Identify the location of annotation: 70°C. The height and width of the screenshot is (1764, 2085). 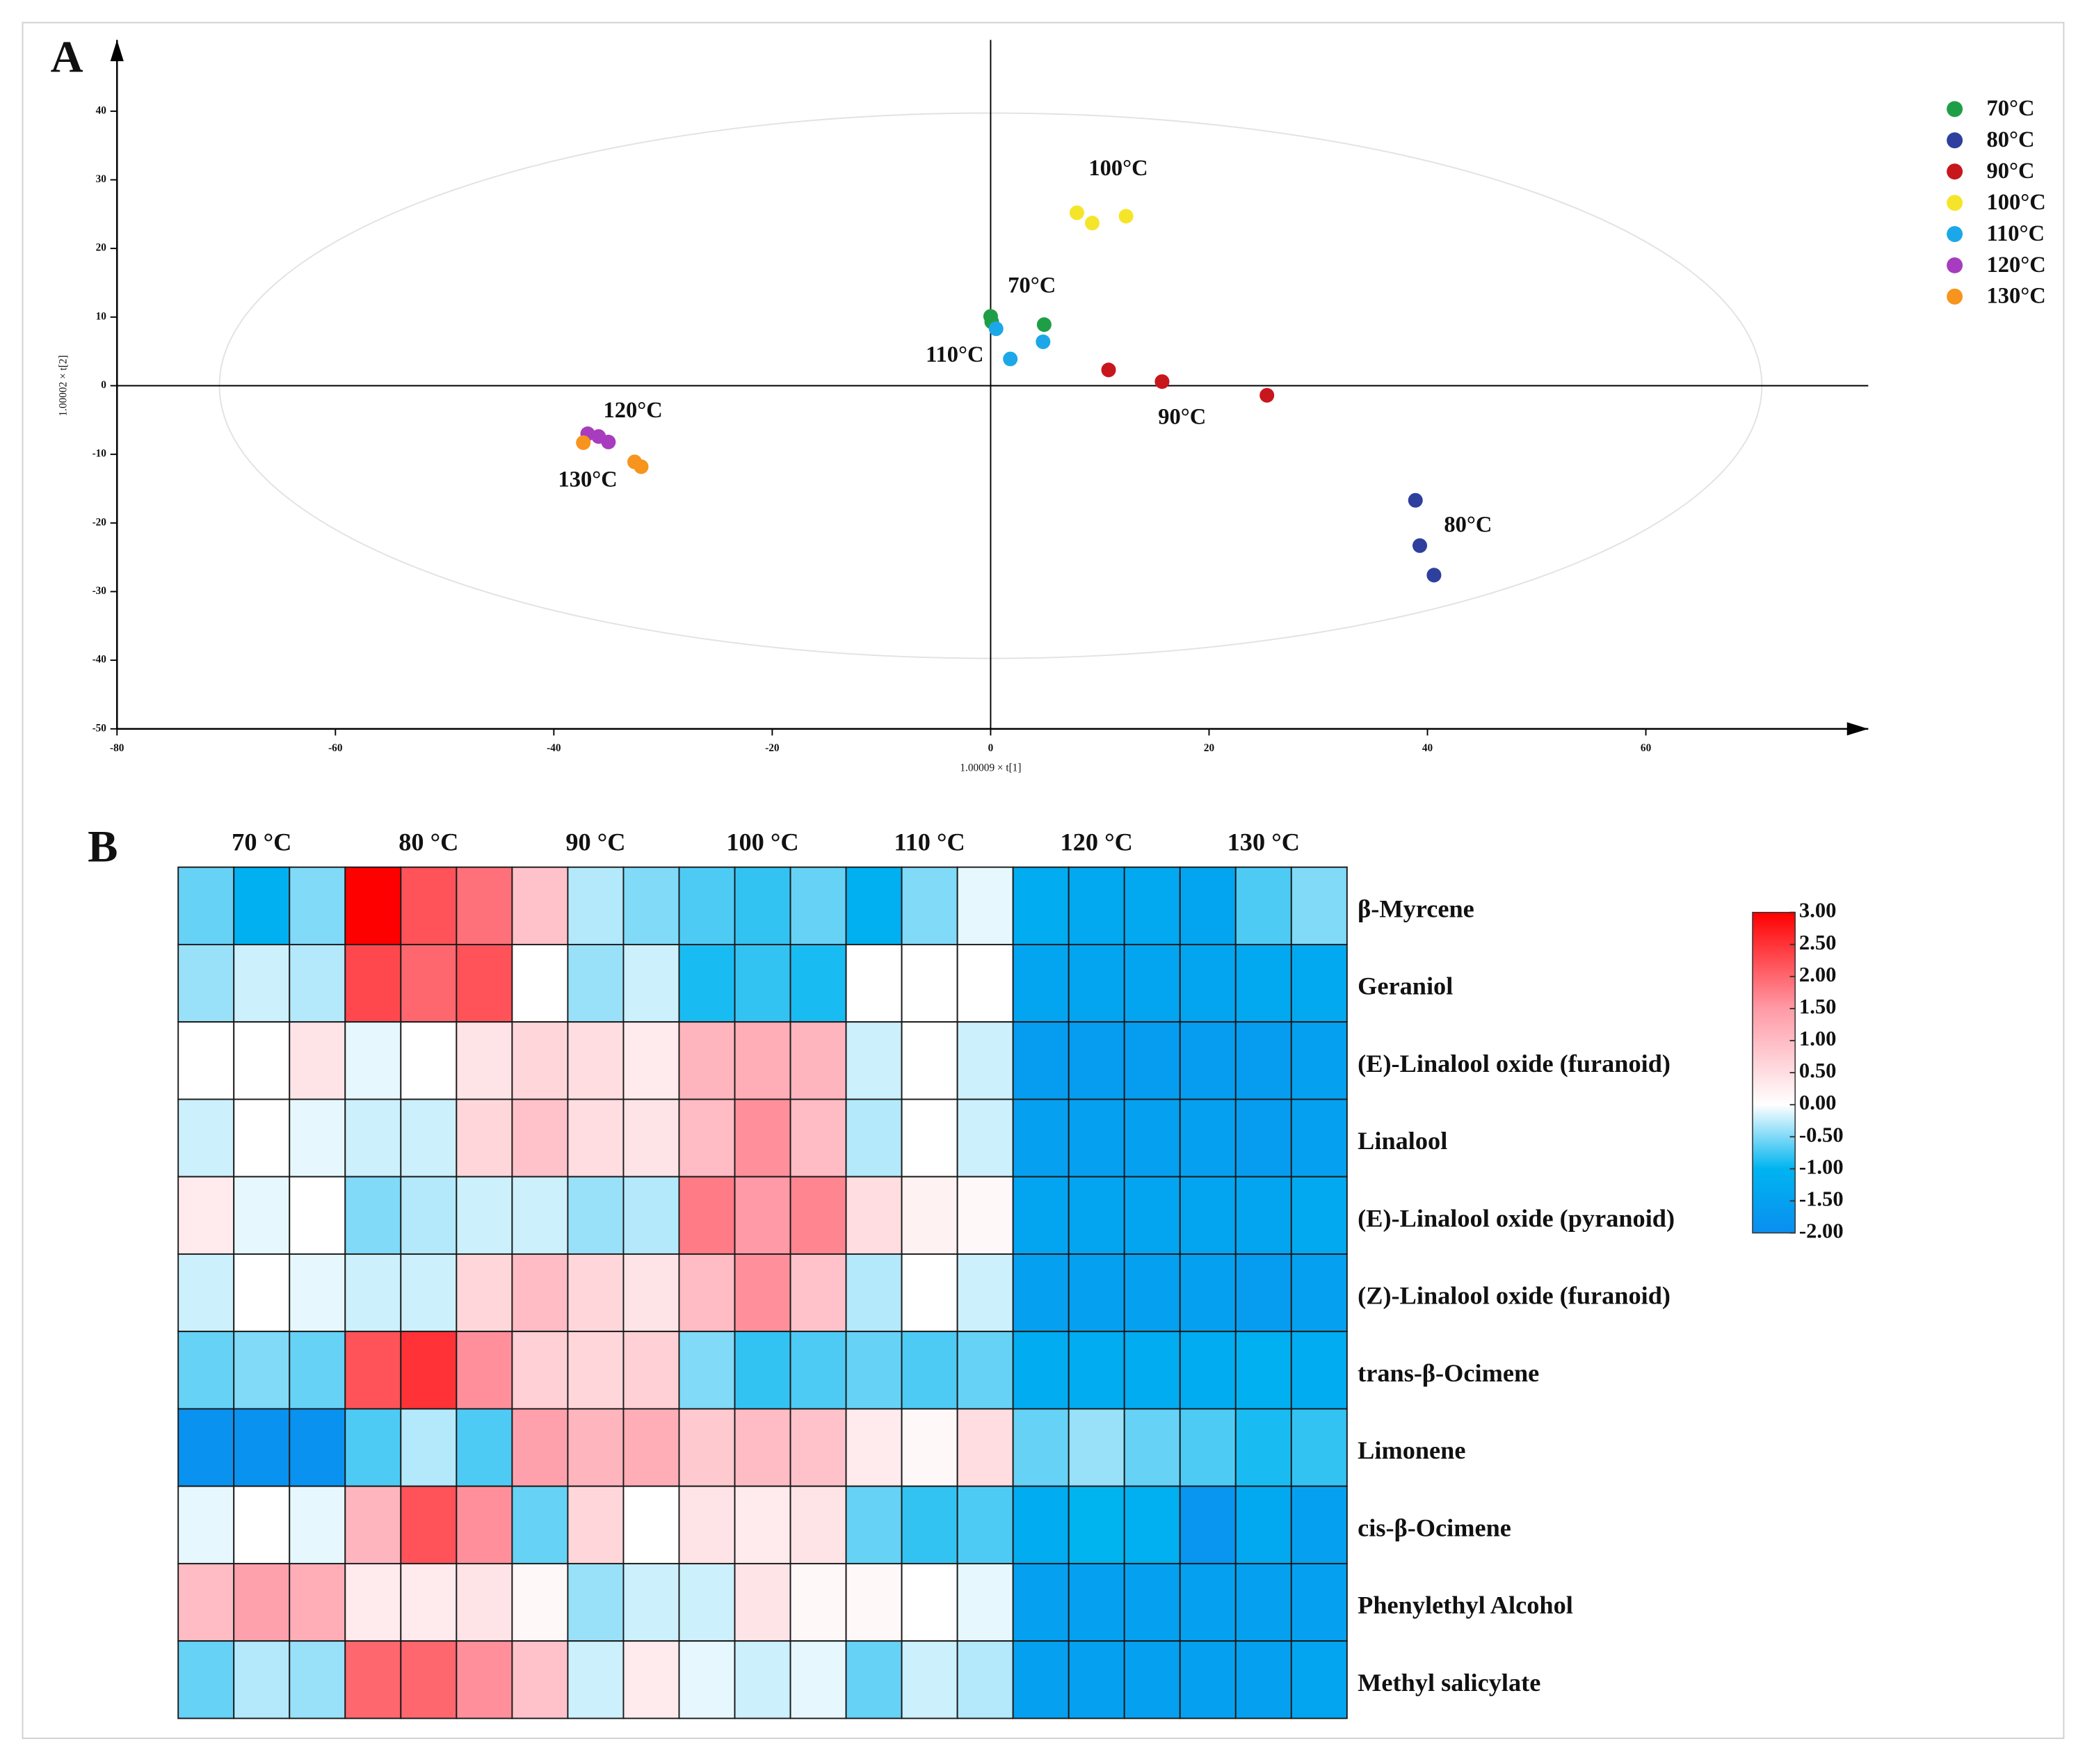
(1032, 285).